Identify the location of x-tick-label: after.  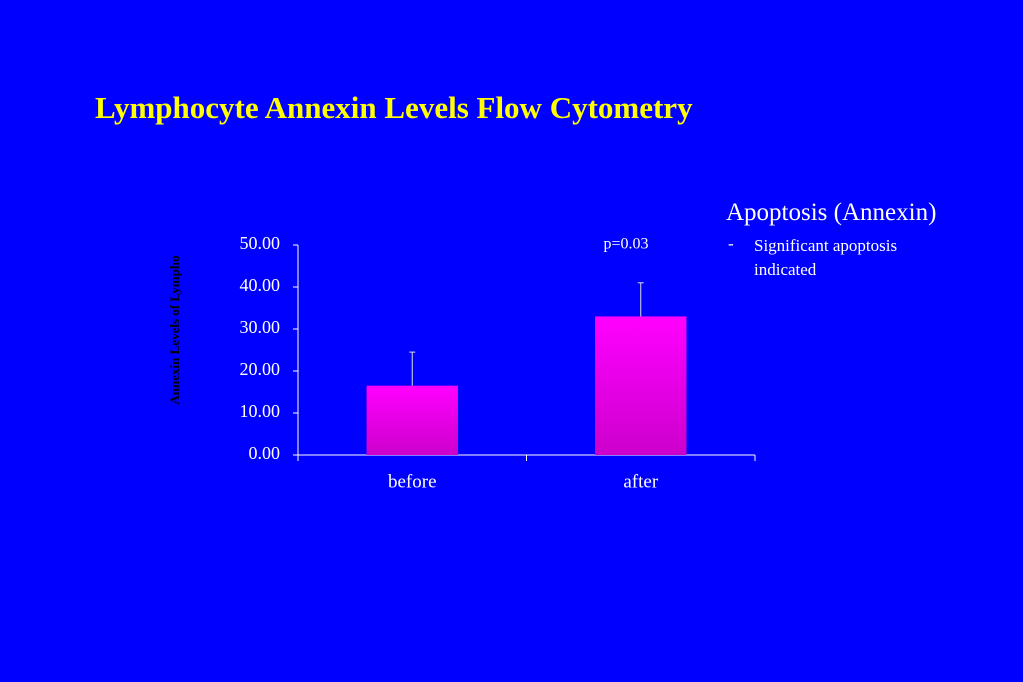
(640, 481).